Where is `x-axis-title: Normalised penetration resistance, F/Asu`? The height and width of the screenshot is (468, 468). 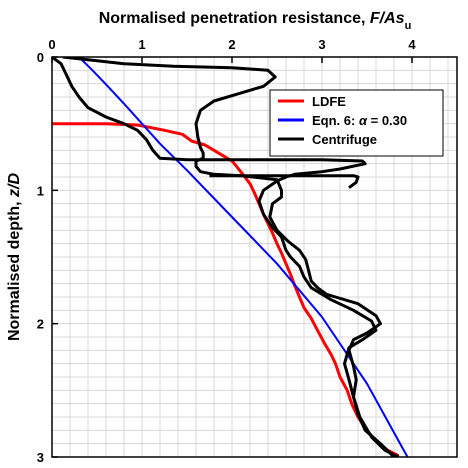
x-axis-title: Normalised penetration resistance, F/Asu is located at coordinates (255, 21).